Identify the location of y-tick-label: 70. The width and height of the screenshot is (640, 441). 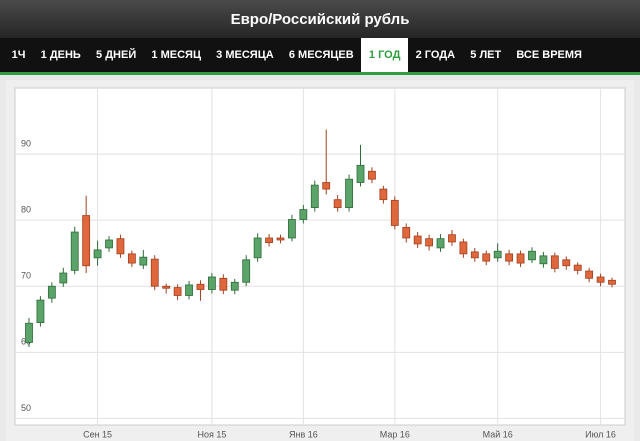
(26, 276).